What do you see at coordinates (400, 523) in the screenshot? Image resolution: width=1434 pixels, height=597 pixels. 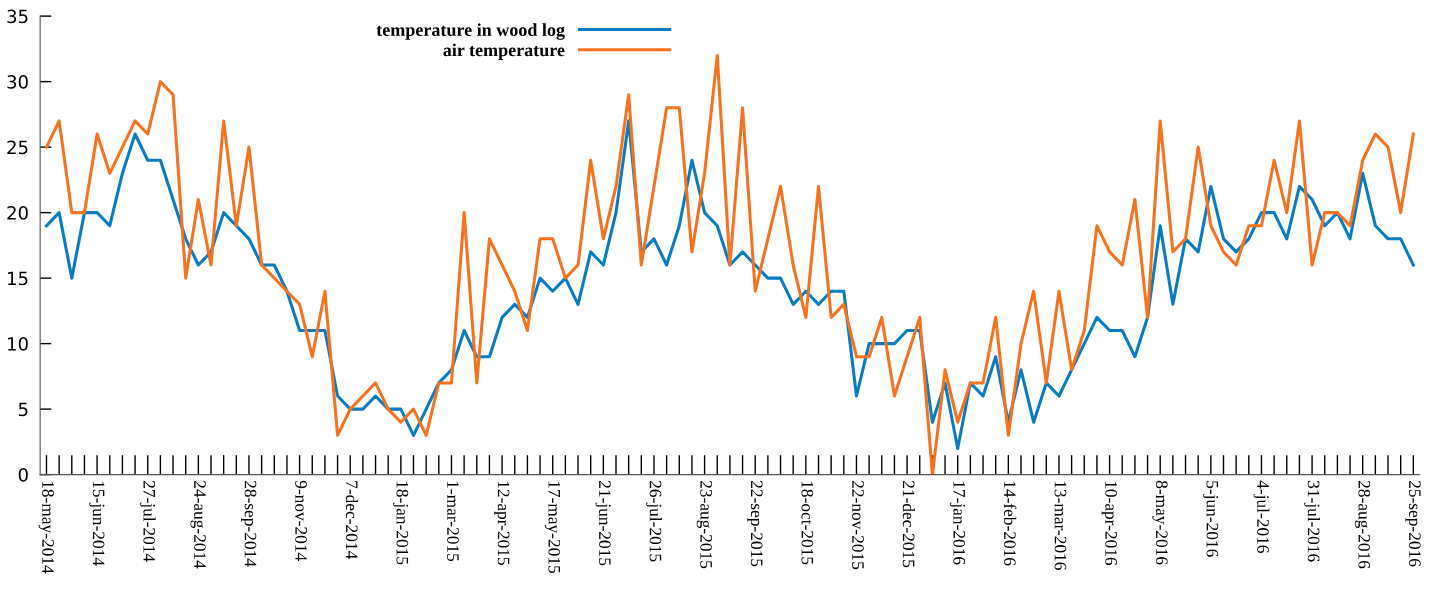 I see `x-tick-label: 18-jan-2015` at bounding box center [400, 523].